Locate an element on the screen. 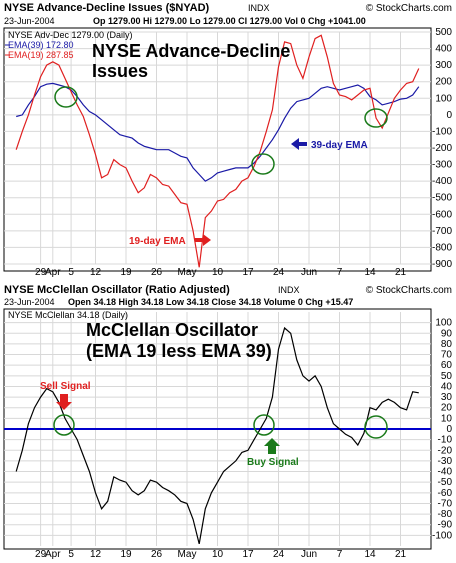 The image size is (456, 563). legend-ema39: EMA(39) 172.80 is located at coordinates (41, 45).